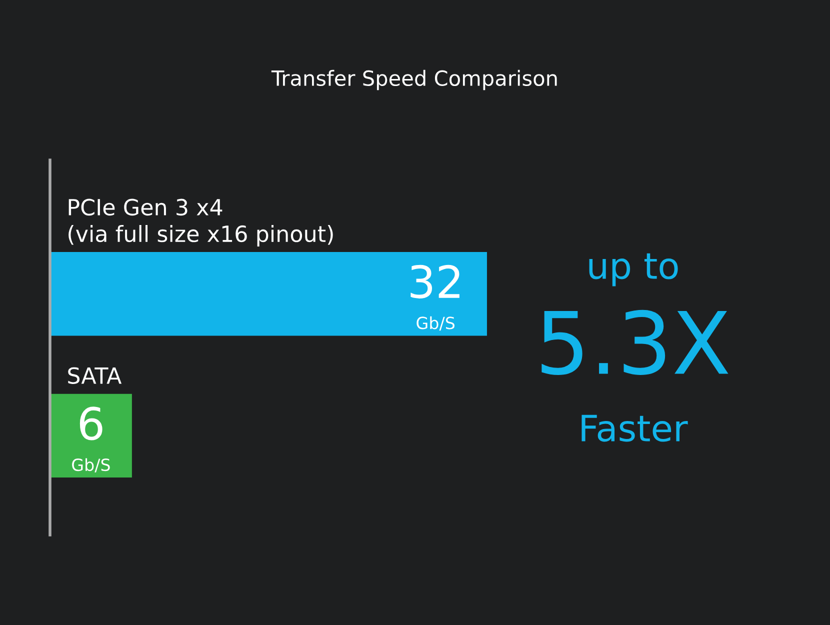  Describe the element at coordinates (435, 297) in the screenshot. I see `data-label: 32 Gb/S` at that location.